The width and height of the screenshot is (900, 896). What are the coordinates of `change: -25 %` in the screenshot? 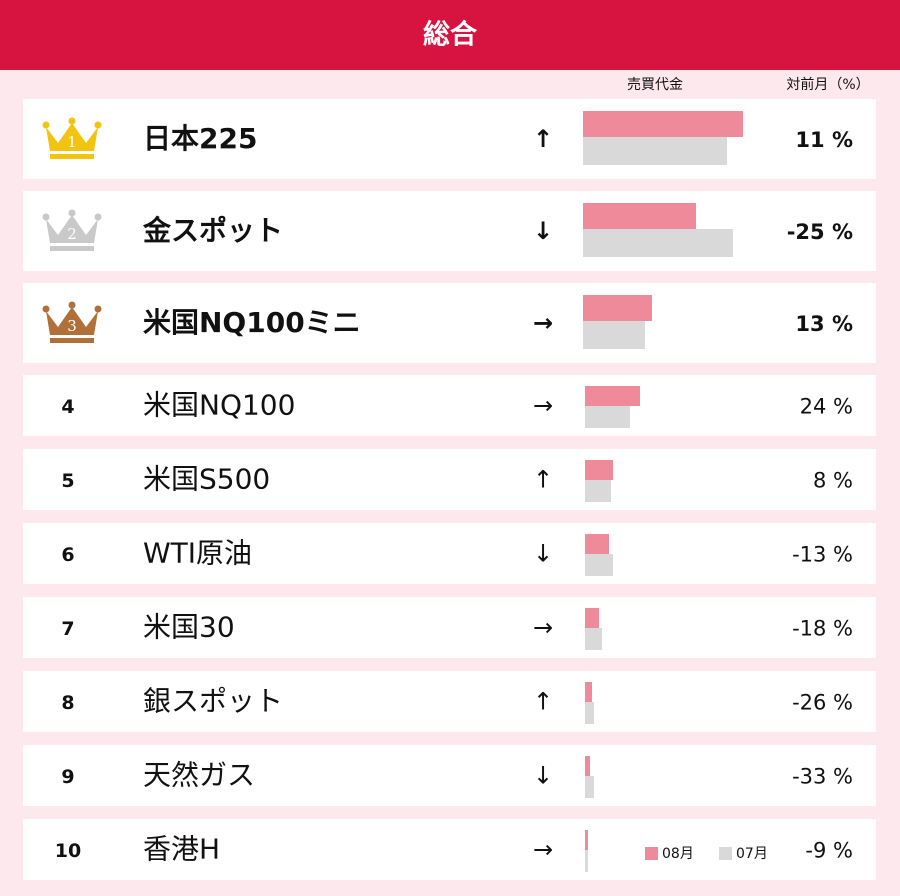 It's located at (820, 232).